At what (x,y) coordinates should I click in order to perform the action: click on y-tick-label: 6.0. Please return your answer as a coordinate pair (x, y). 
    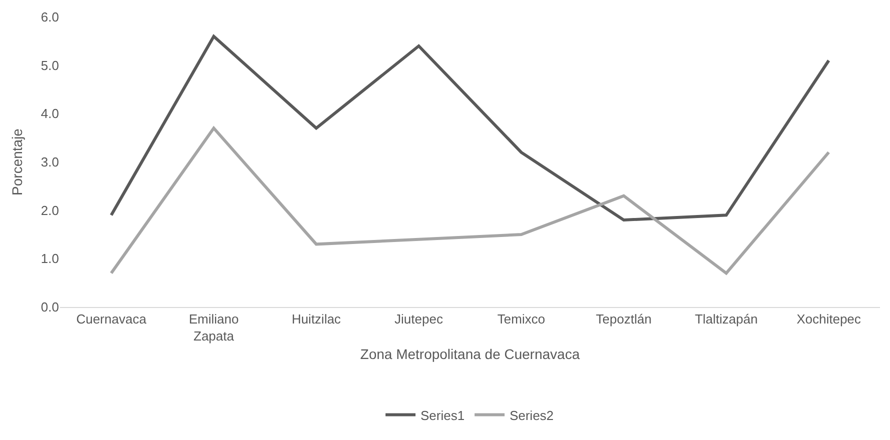
    Looking at the image, I should click on (49, 17).